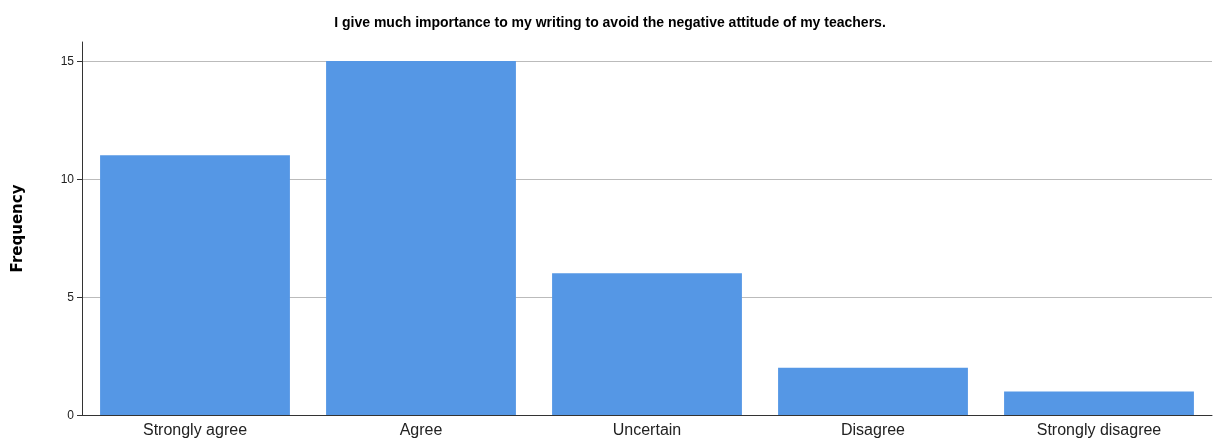 The height and width of the screenshot is (442, 1220). I want to click on y-tick-label: 10, so click(67, 178).